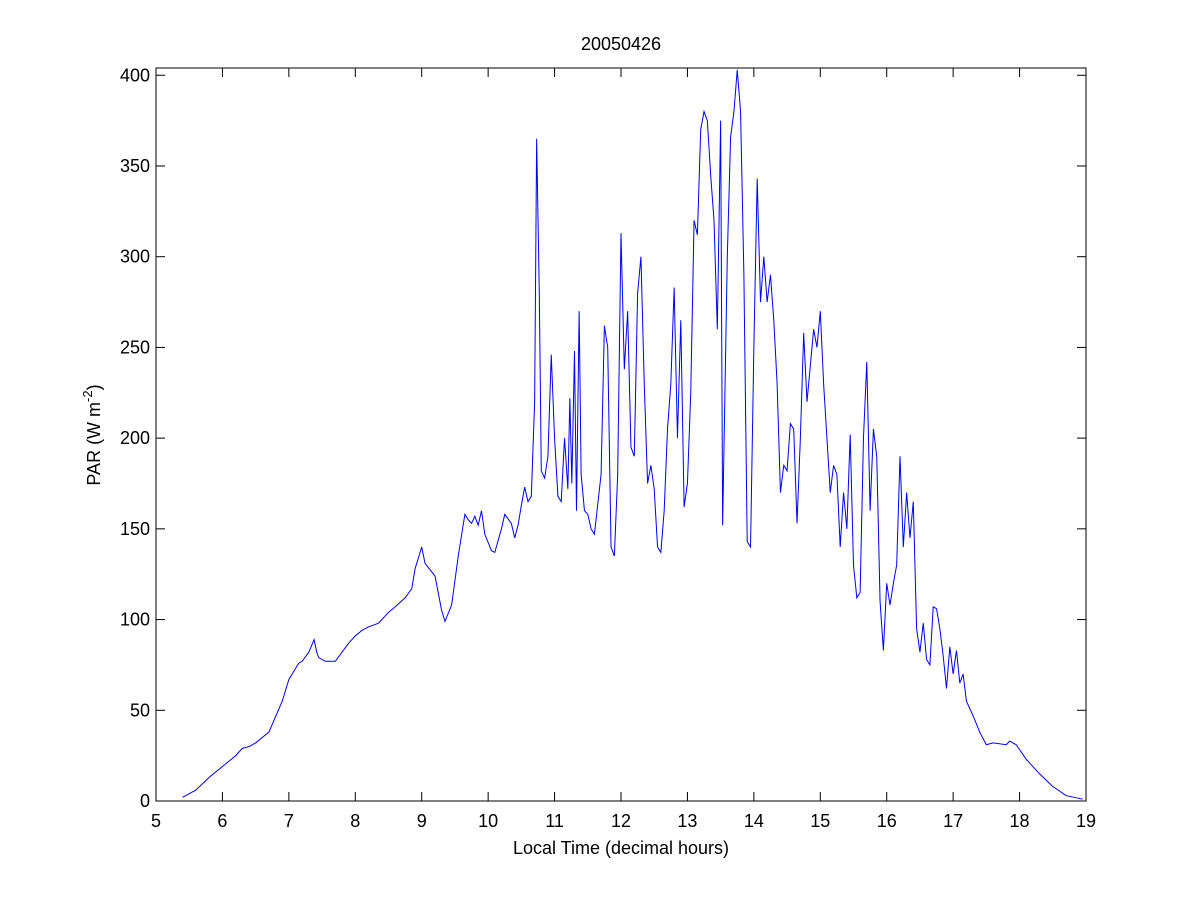  I want to click on x-tick-label: 8, so click(355, 821).